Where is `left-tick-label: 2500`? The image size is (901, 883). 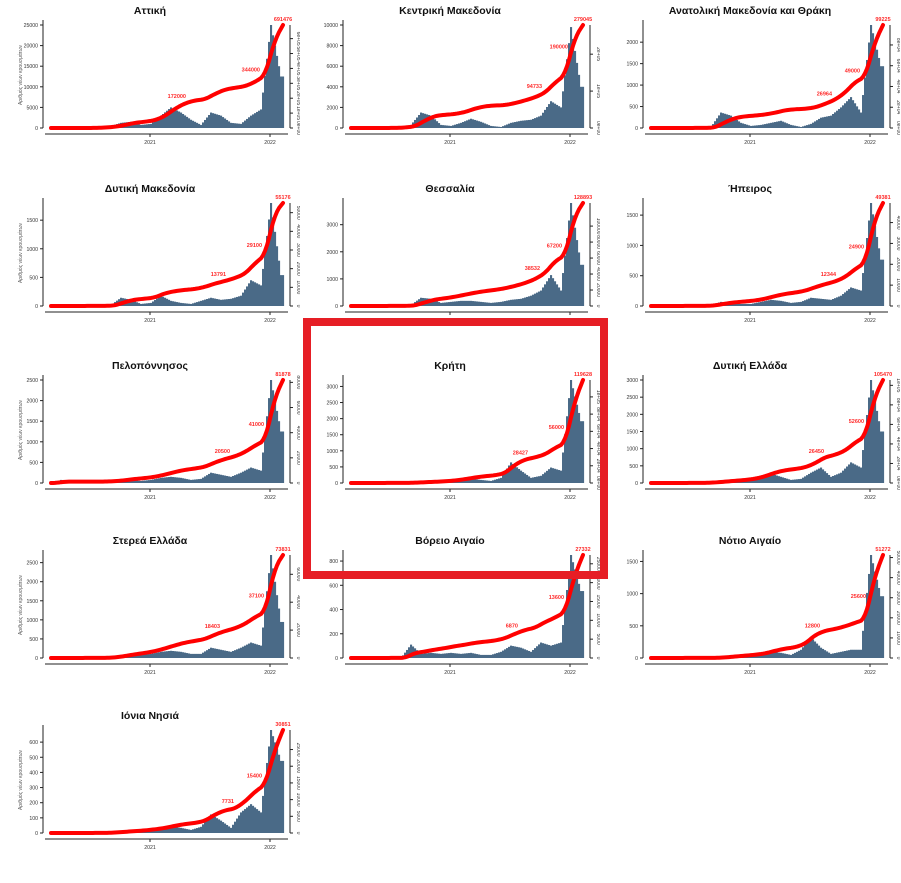 left-tick-label: 2500 is located at coordinates (632, 398).